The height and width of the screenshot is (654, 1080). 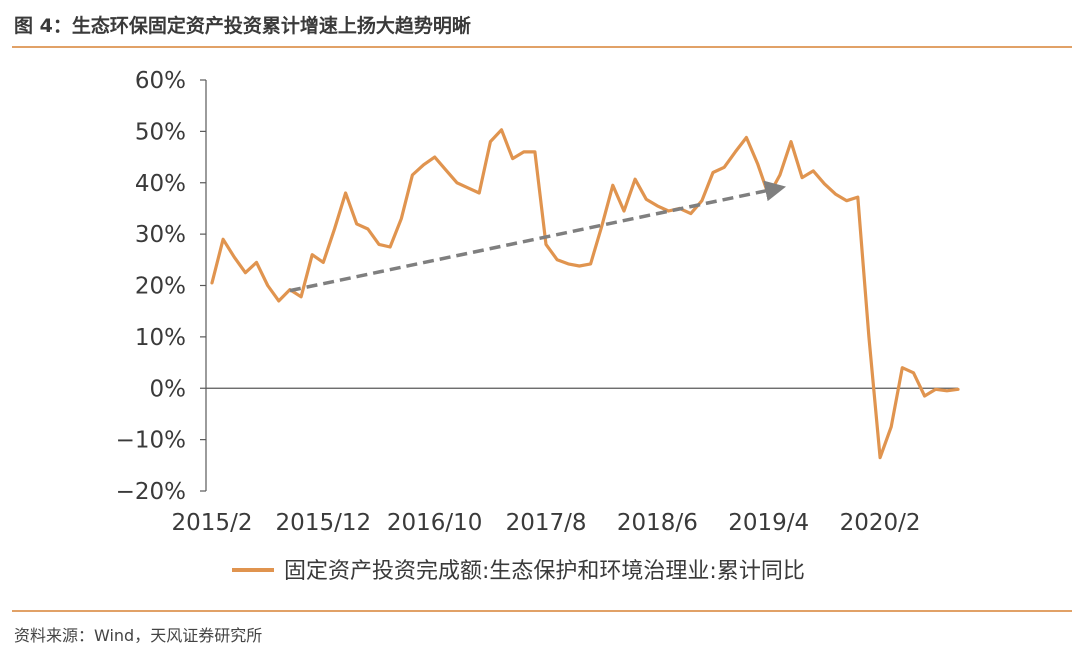 What do you see at coordinates (160, 338) in the screenshot?
I see `y-tick-label: 10%` at bounding box center [160, 338].